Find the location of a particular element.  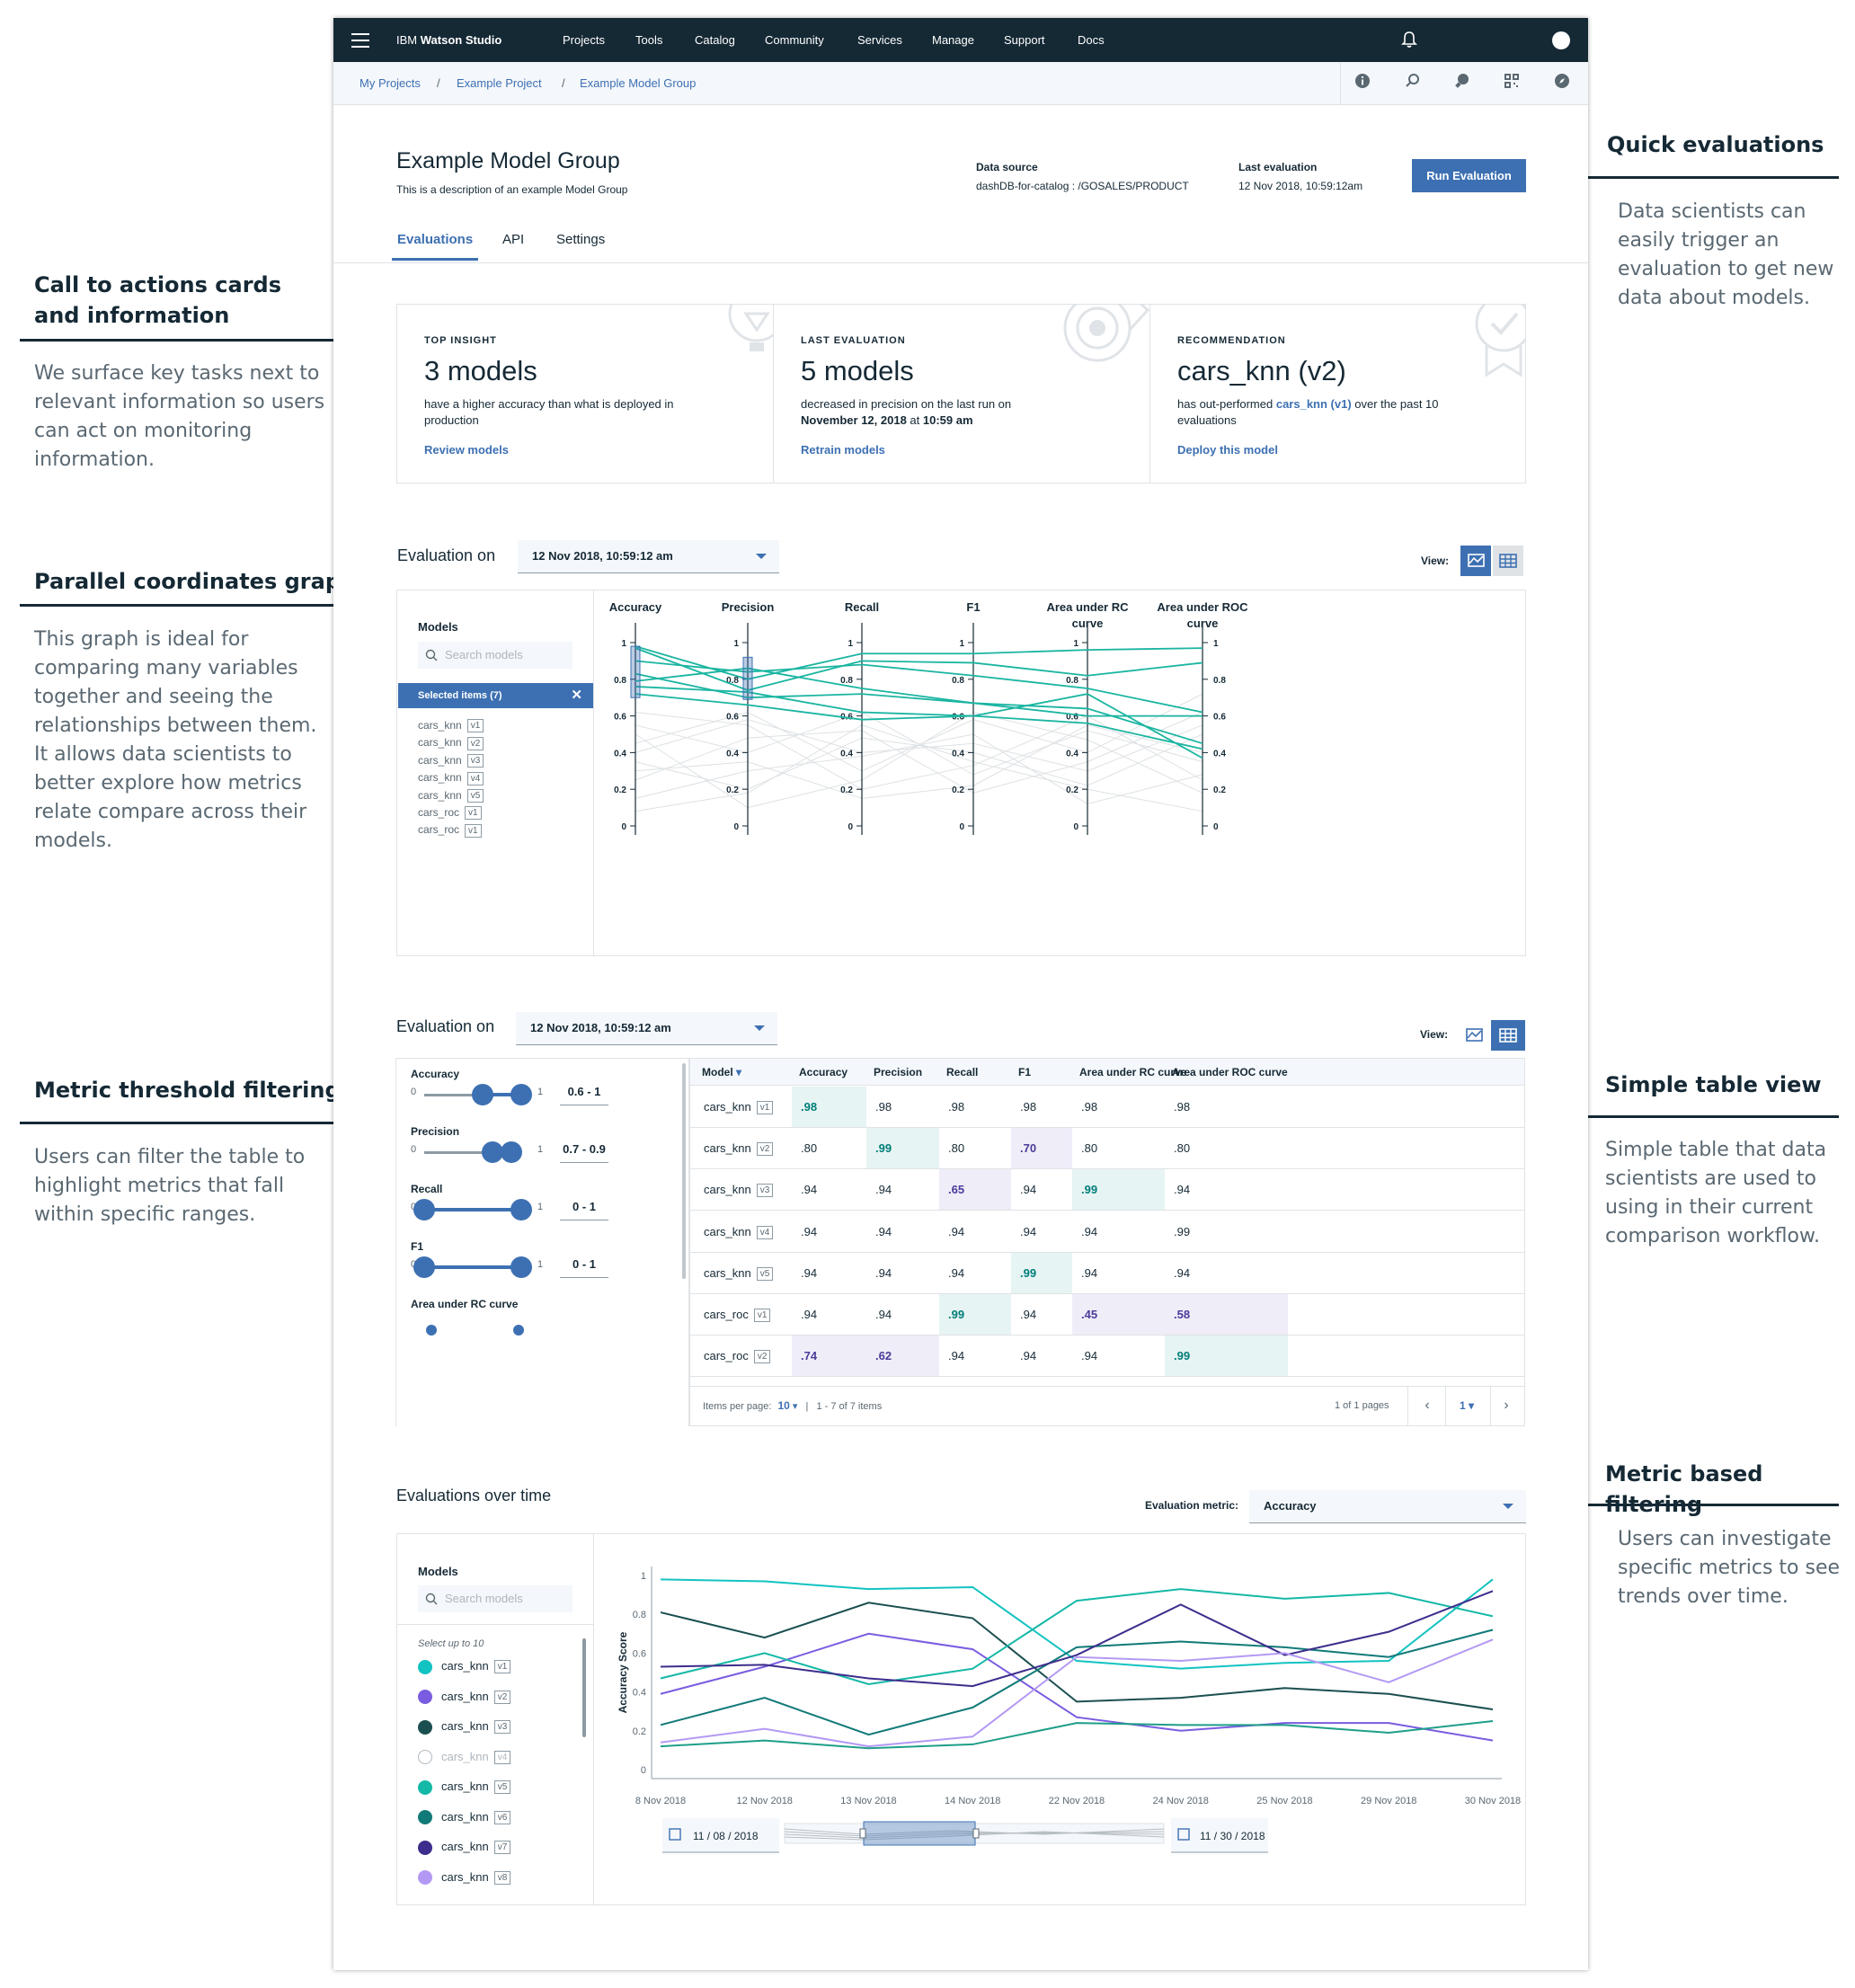

legend-item: cars_knn v7 is located at coordinates (464, 1847).